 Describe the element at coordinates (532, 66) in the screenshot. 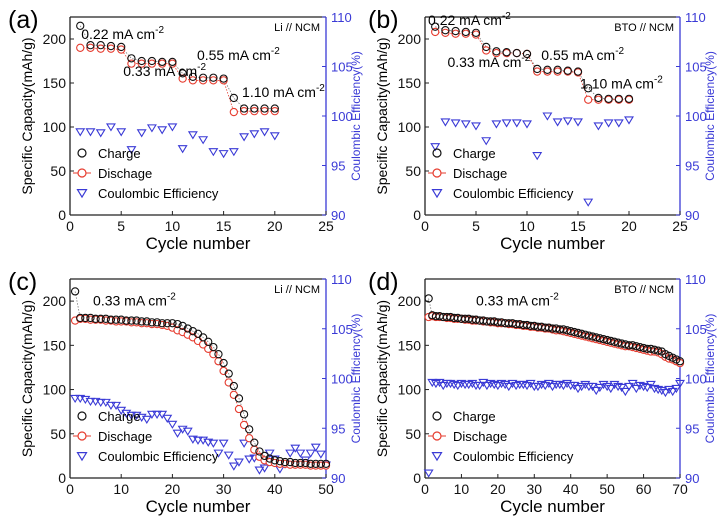

I see `series-line` at that location.